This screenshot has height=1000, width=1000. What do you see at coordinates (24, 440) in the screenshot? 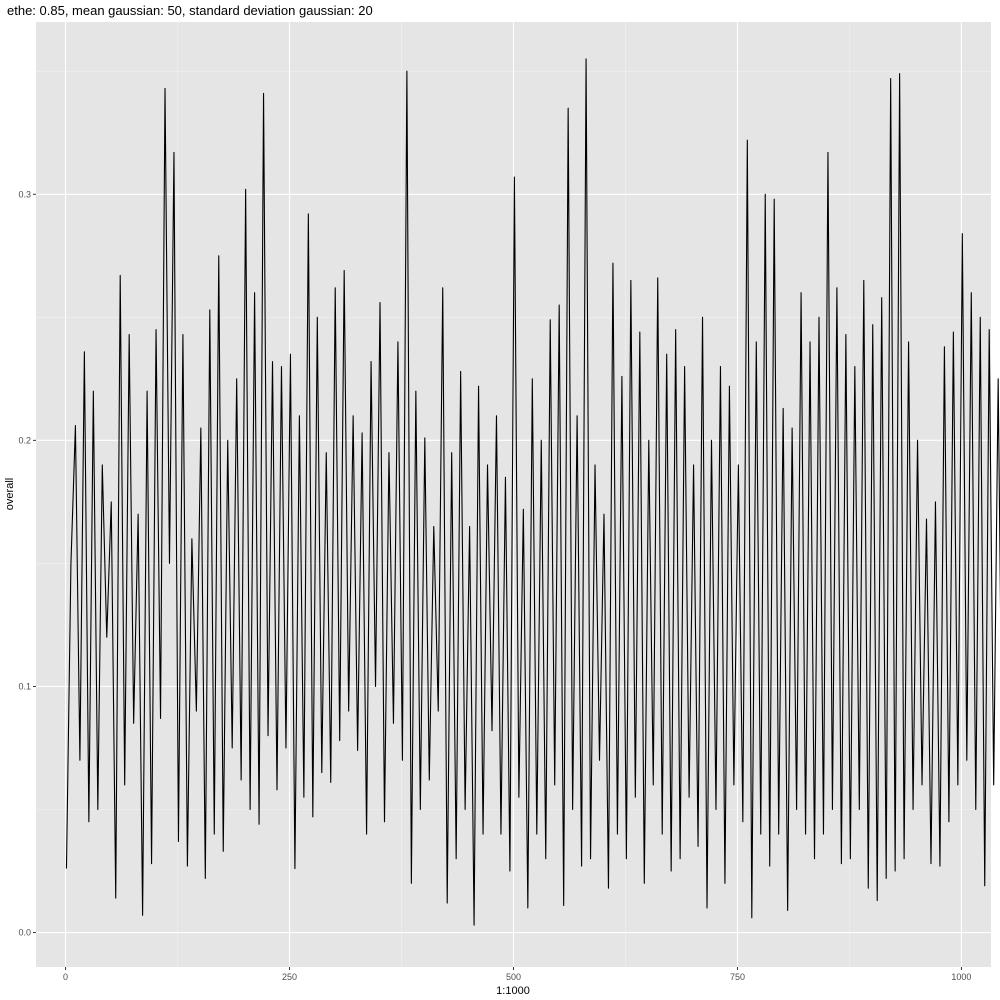
I see `y-tick-label: 0.2` at bounding box center [24, 440].